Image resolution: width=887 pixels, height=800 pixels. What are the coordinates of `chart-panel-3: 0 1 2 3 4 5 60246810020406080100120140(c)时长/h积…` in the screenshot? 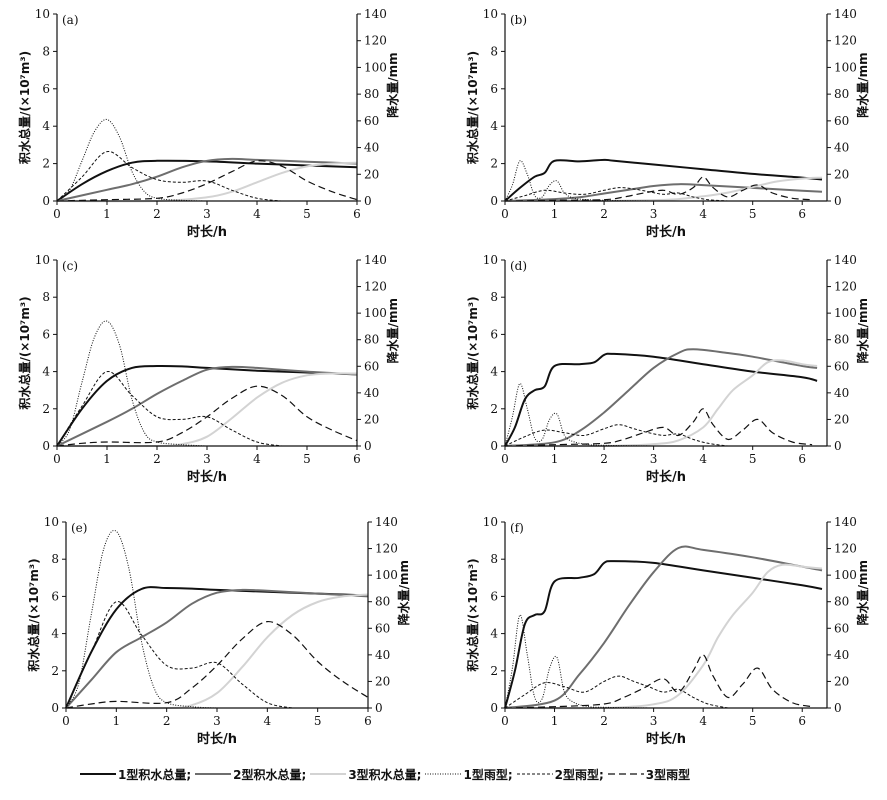 It's located at (208, 369).